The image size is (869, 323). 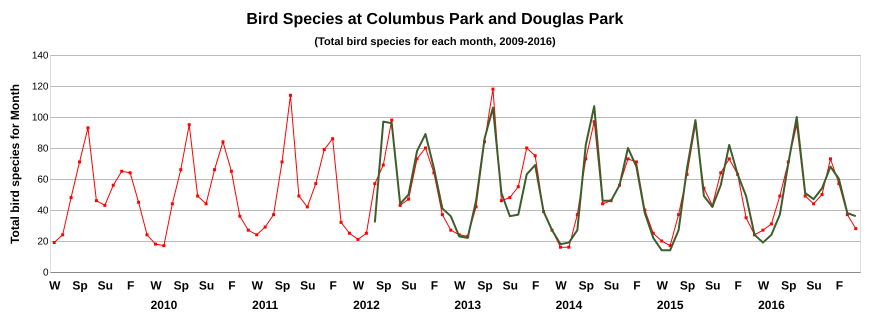 What do you see at coordinates (43, 242) in the screenshot?
I see `y-tick-label: 20` at bounding box center [43, 242].